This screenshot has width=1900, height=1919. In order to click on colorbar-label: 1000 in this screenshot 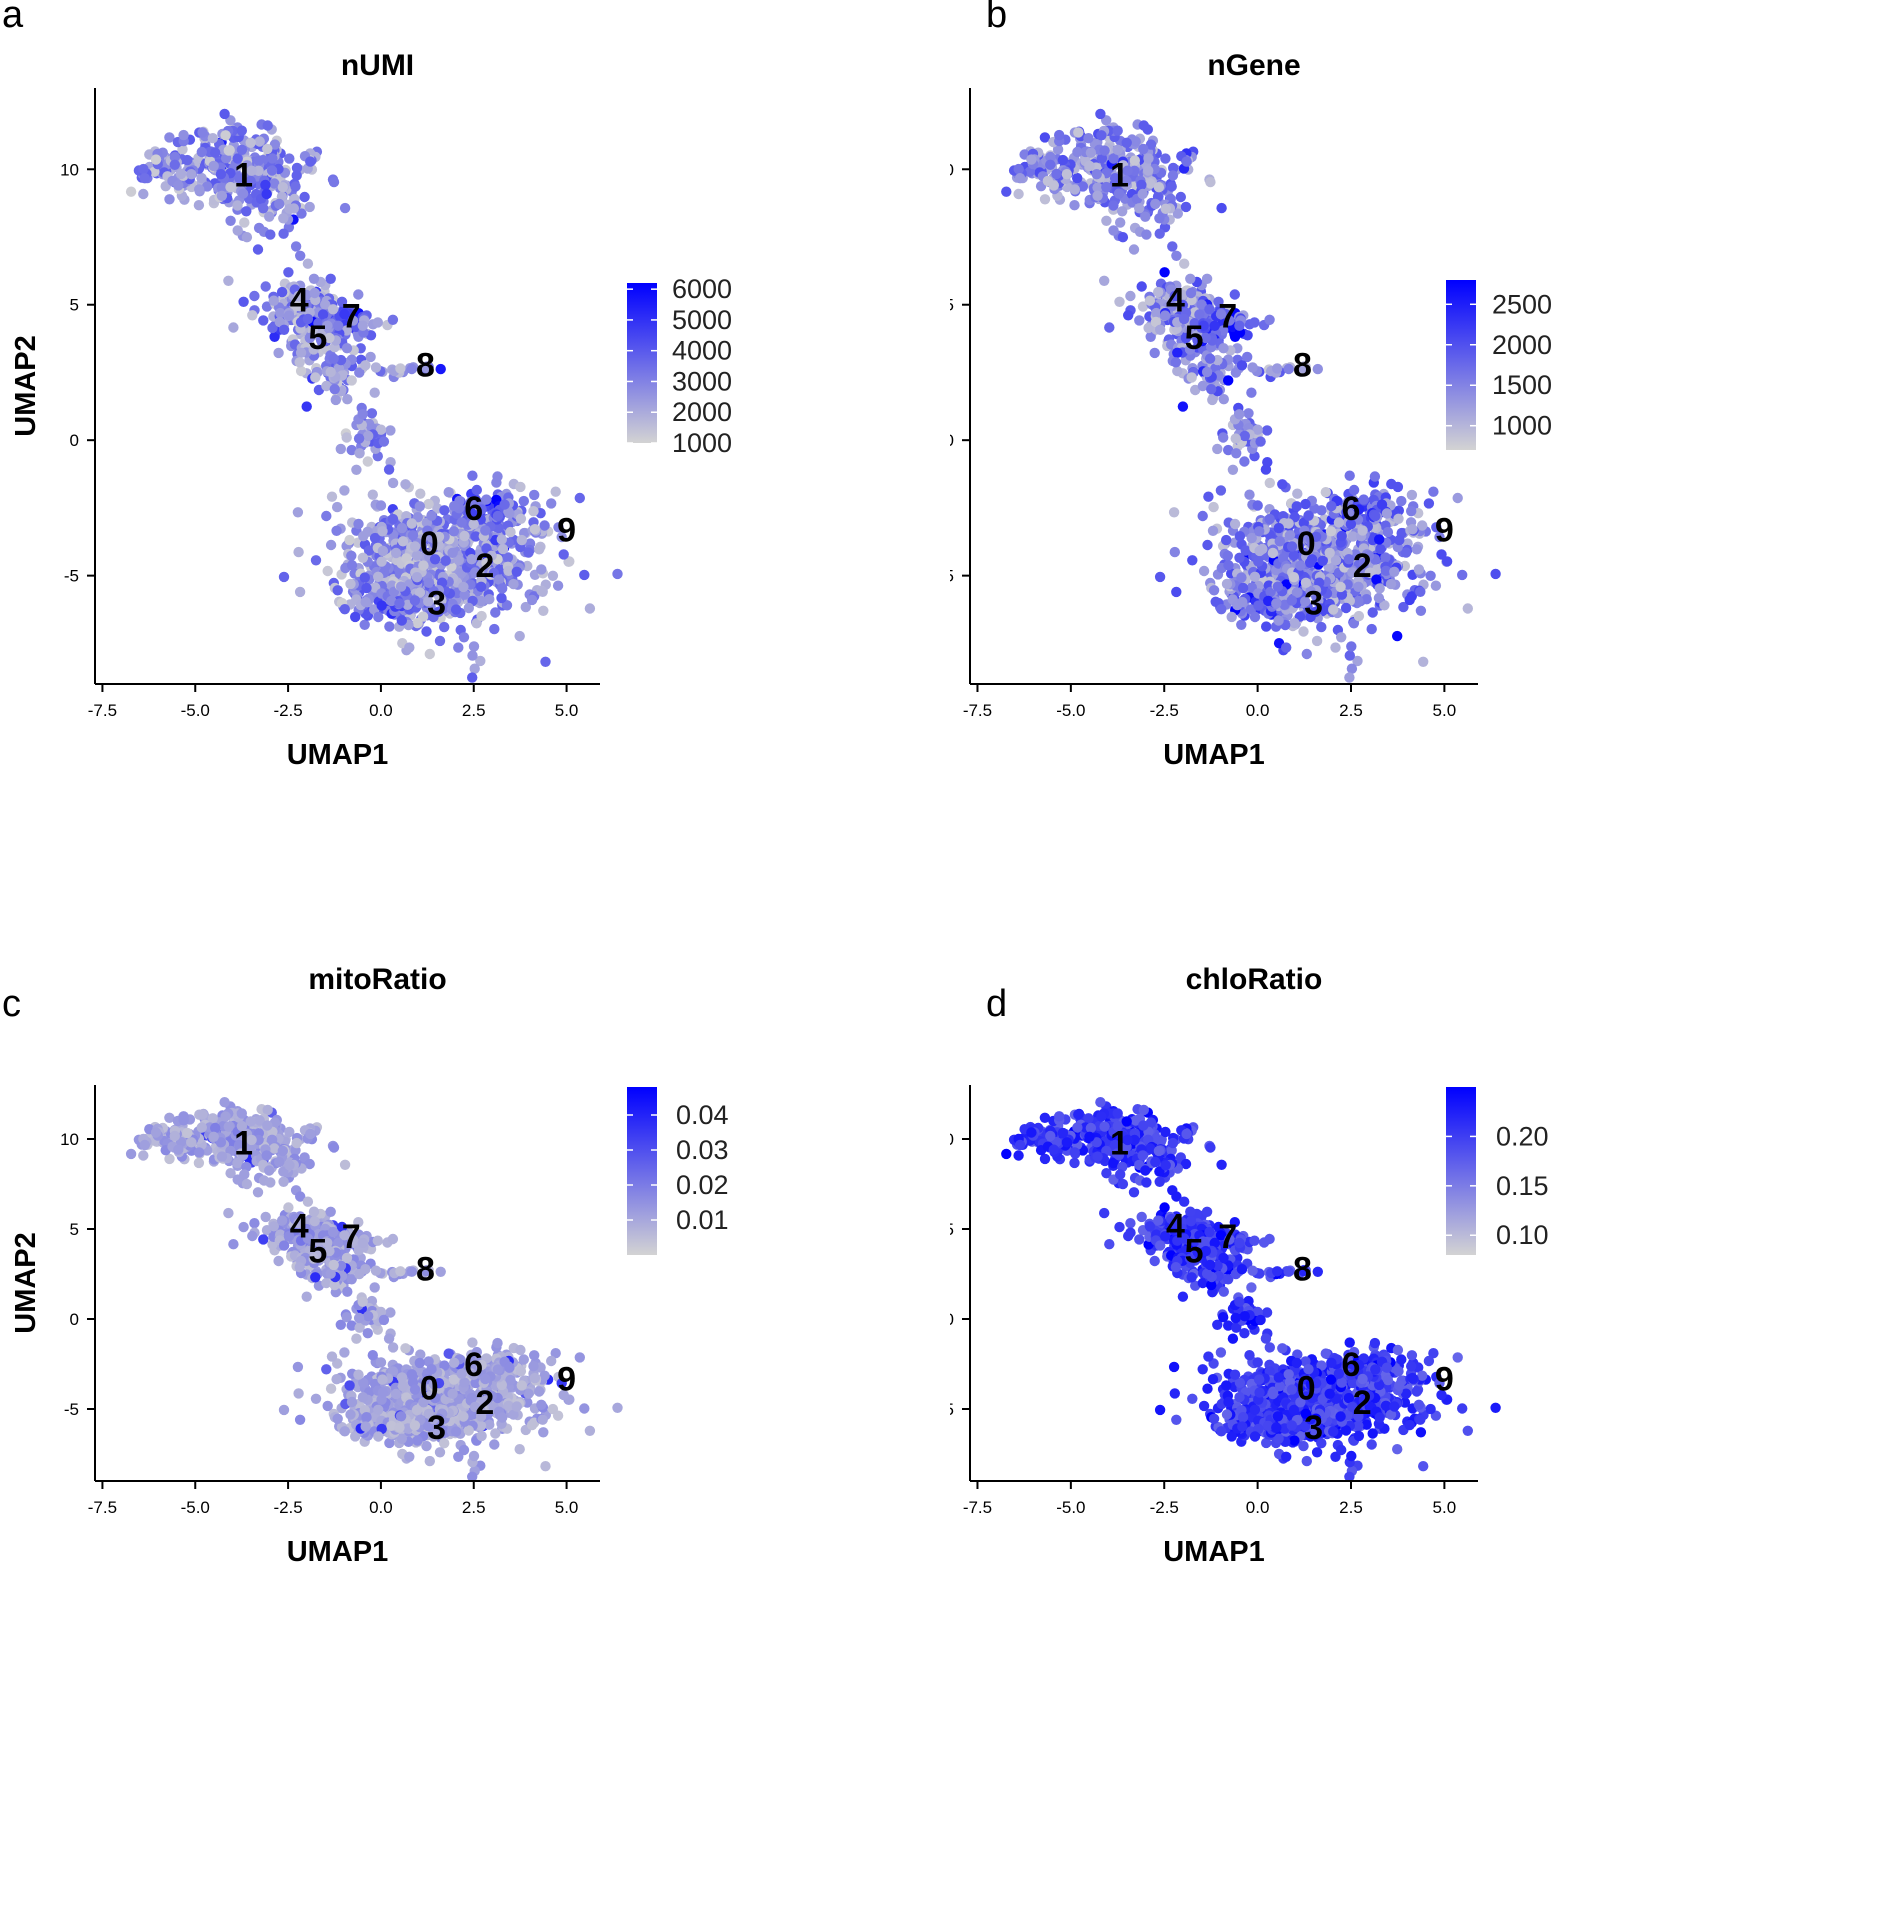, I will do `click(702, 443)`.